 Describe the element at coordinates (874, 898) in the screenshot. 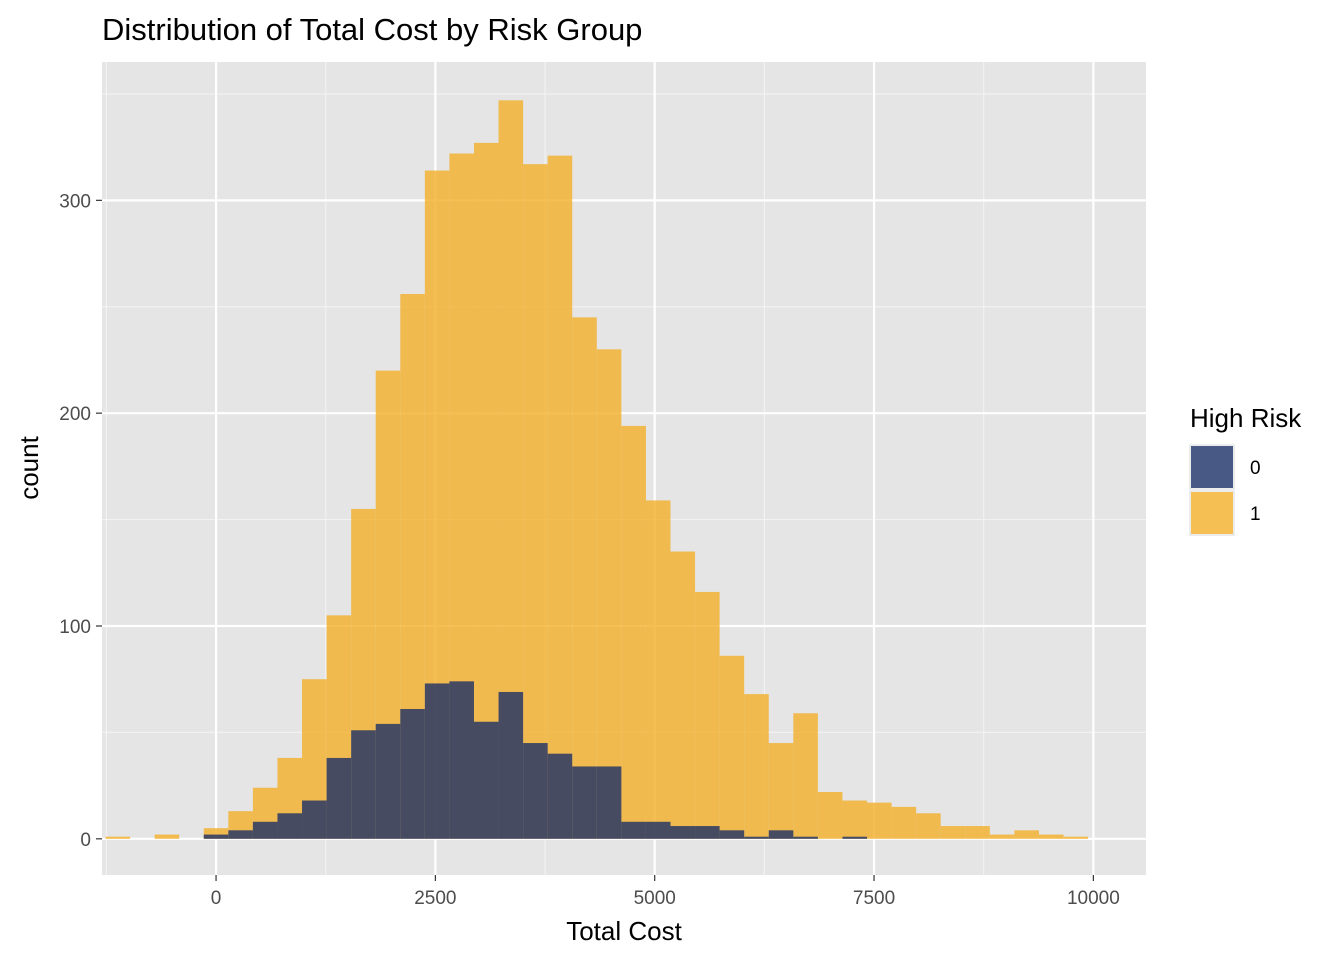

I see `x-tick-label: 7500` at that location.